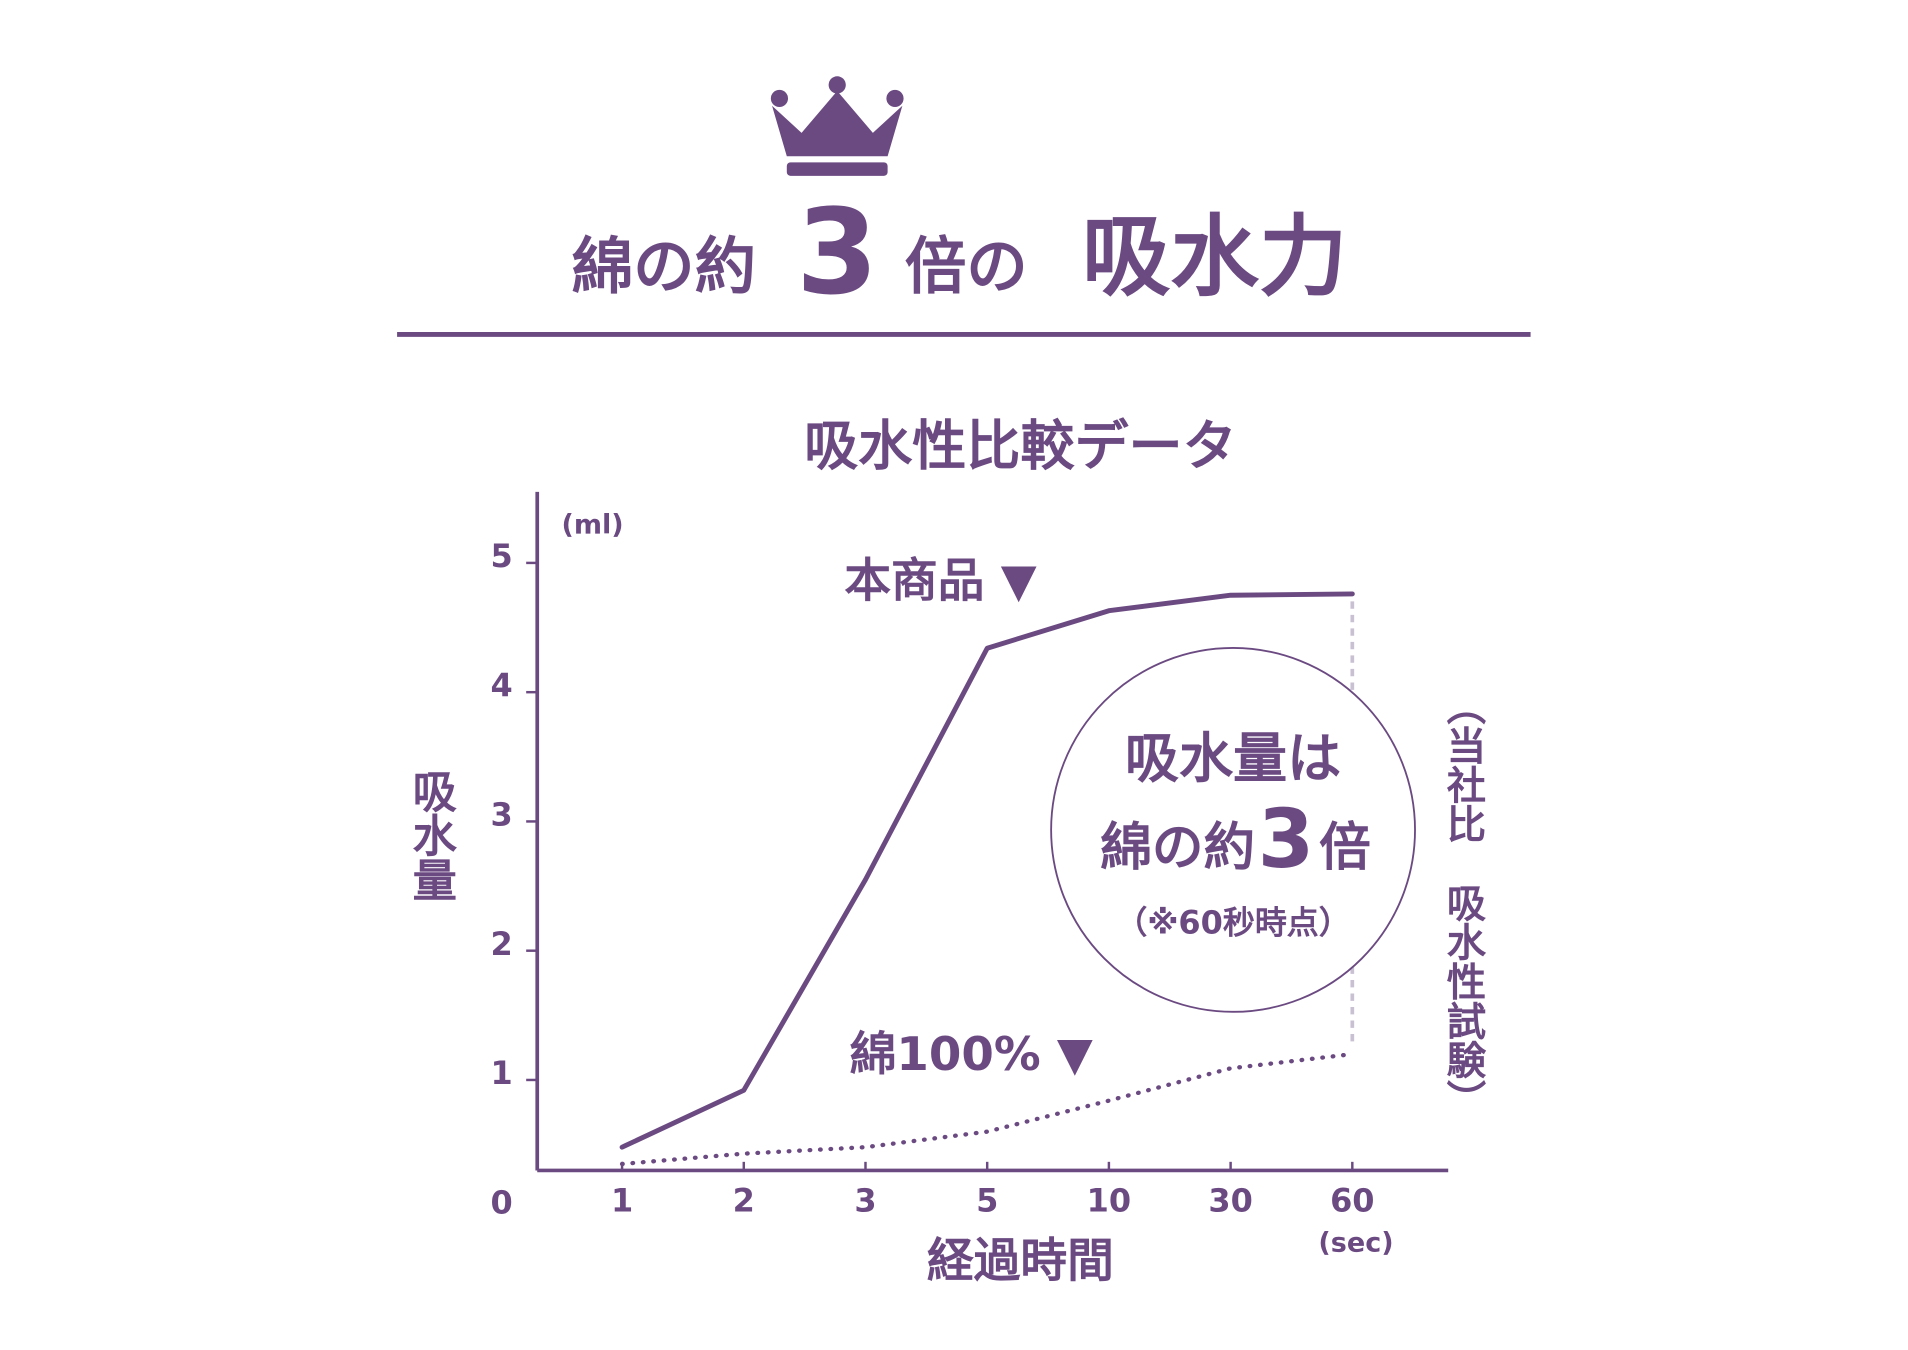 The height and width of the screenshot is (1350, 1908). I want to click on x-tick-label: 1, so click(622, 1200).